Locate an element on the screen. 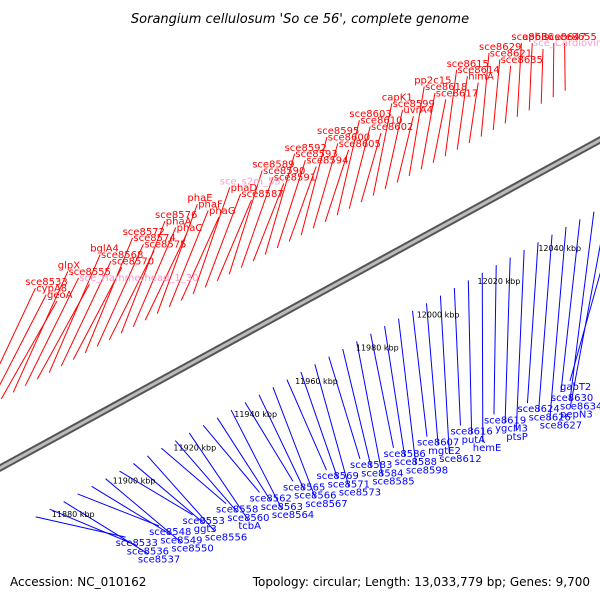 The height and width of the screenshot is (600, 600). gene-label: mgtE2 is located at coordinates (444, 451).